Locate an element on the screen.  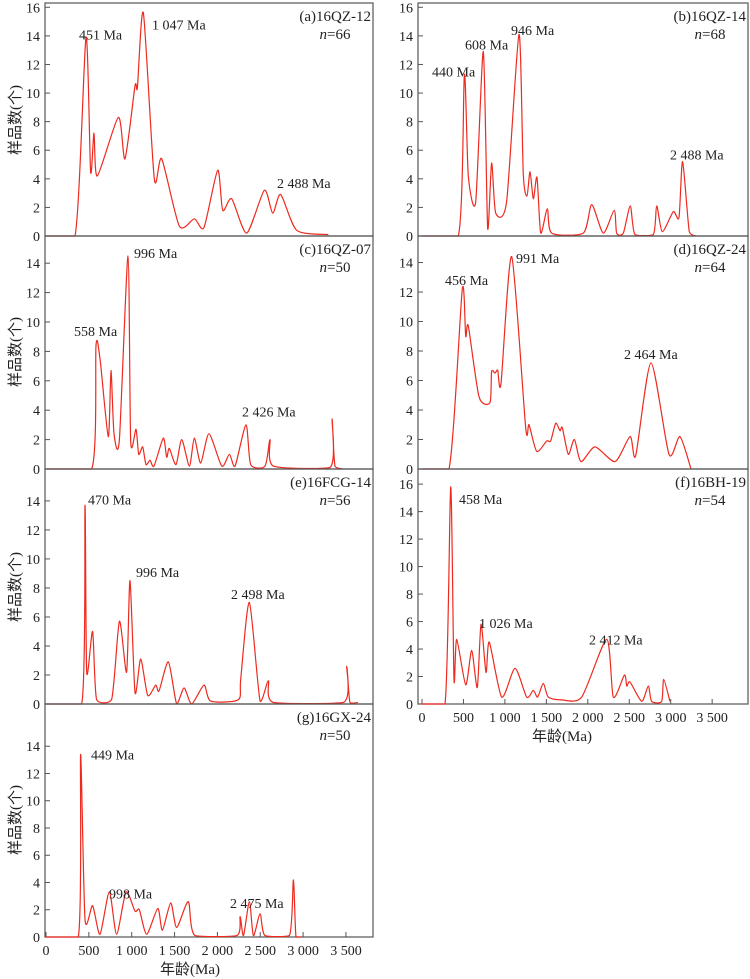
peak-age-label: 558 Ma is located at coordinates (96, 332).